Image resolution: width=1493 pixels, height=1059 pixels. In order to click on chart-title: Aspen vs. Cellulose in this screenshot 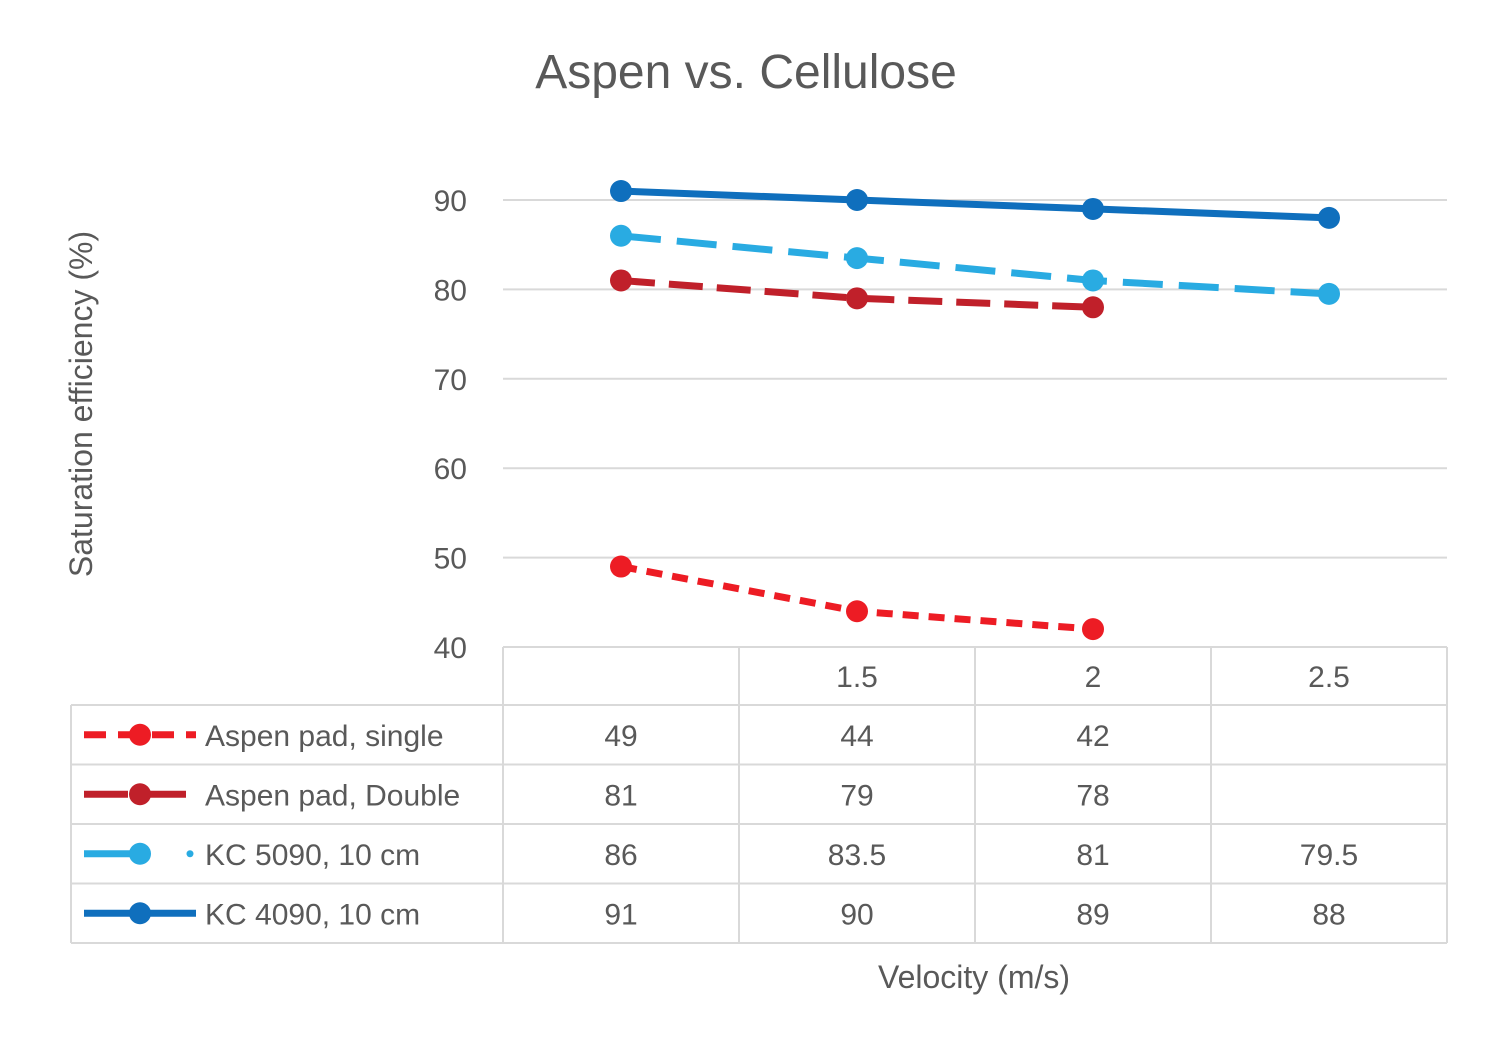, I will do `click(746, 72)`.